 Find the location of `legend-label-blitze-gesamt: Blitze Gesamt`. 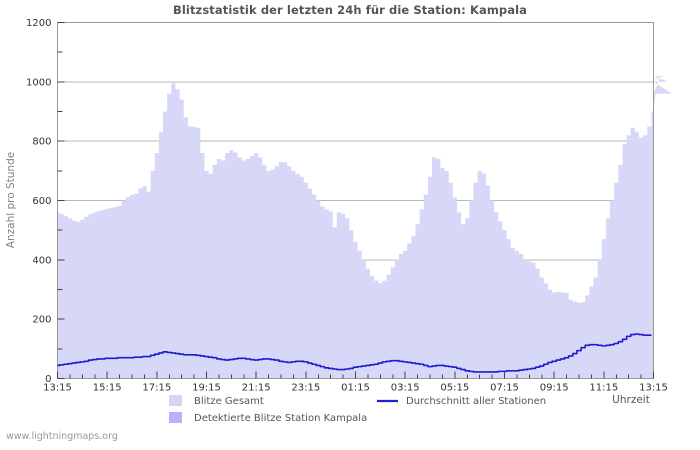

legend-label-blitze-gesamt: Blitze Gesamt is located at coordinates (229, 401).